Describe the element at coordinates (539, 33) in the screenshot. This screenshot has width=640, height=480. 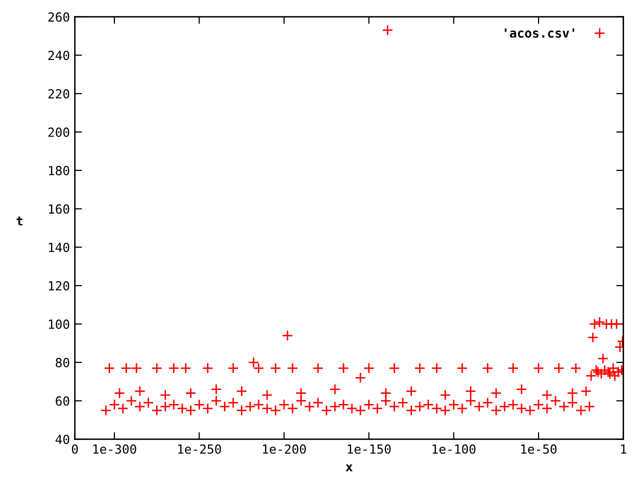
I see `legend-label: 'acos.csv'` at that location.